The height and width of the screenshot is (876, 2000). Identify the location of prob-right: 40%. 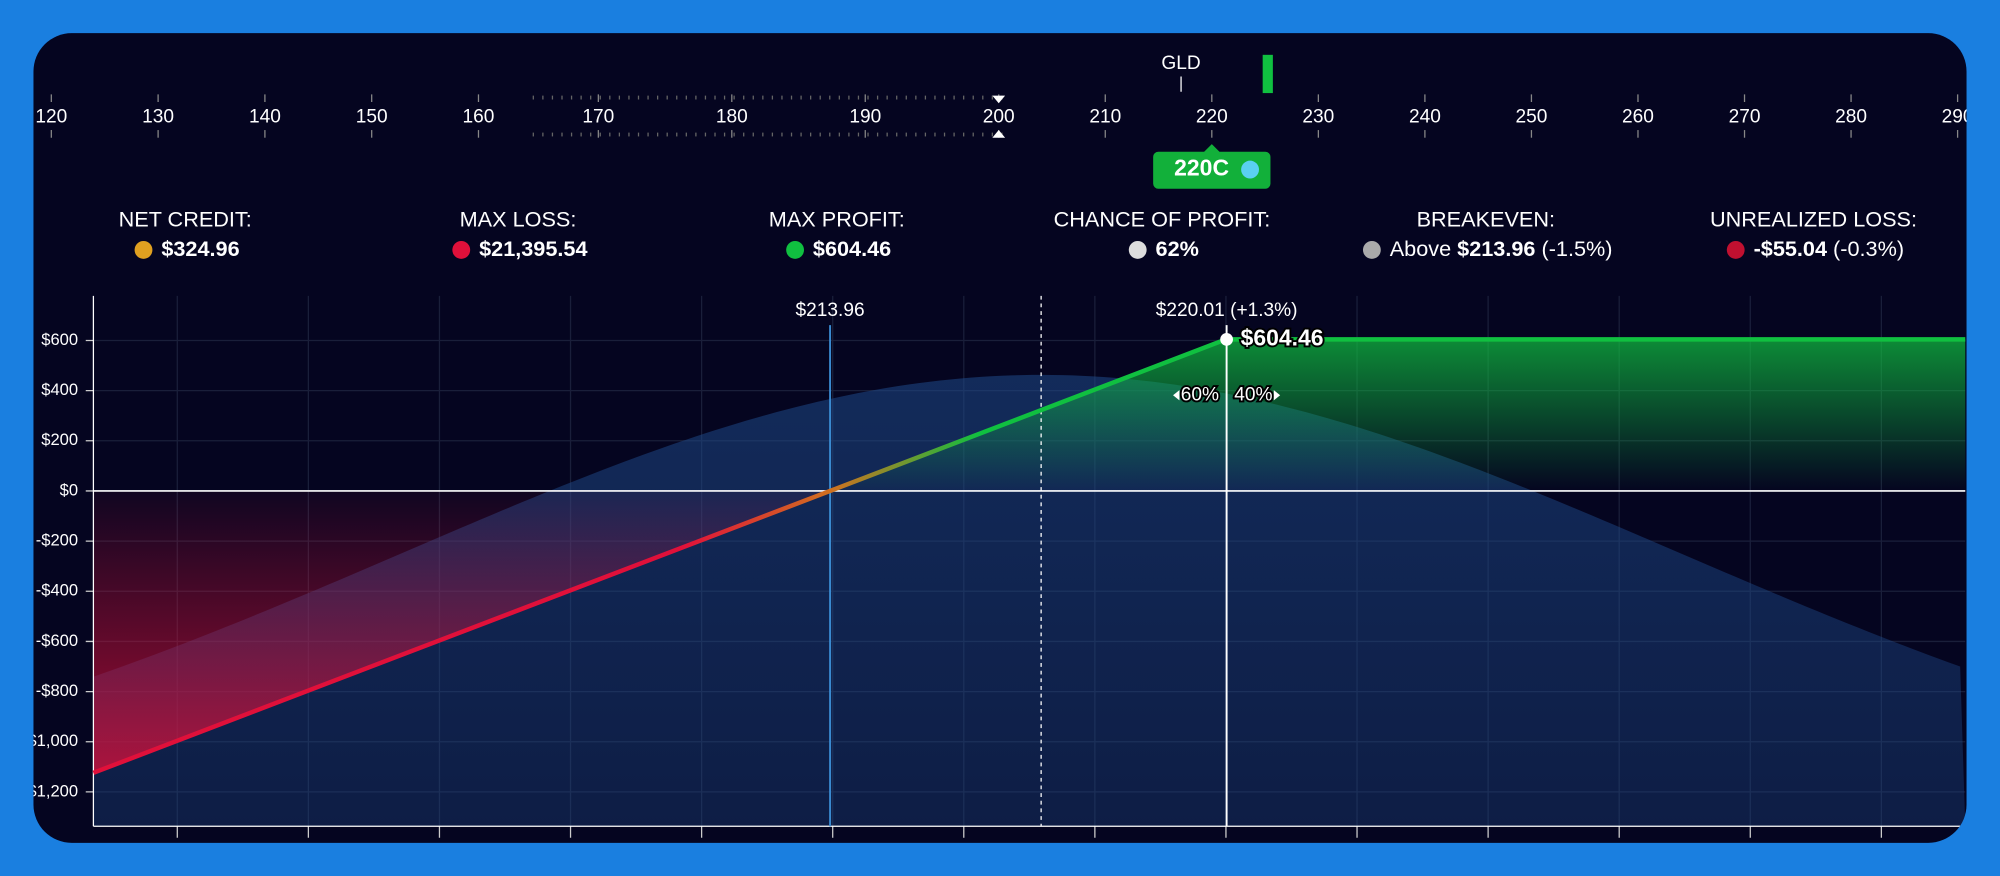
(1253, 394).